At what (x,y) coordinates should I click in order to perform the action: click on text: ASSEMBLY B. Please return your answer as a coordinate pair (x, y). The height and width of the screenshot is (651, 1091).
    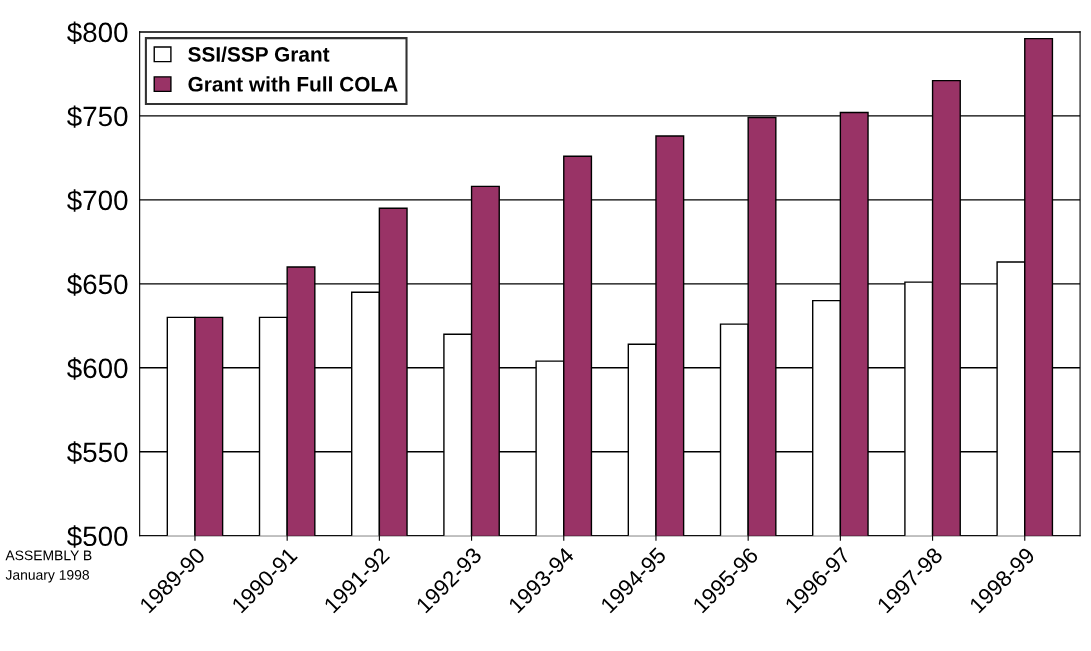
    Looking at the image, I should click on (48, 555).